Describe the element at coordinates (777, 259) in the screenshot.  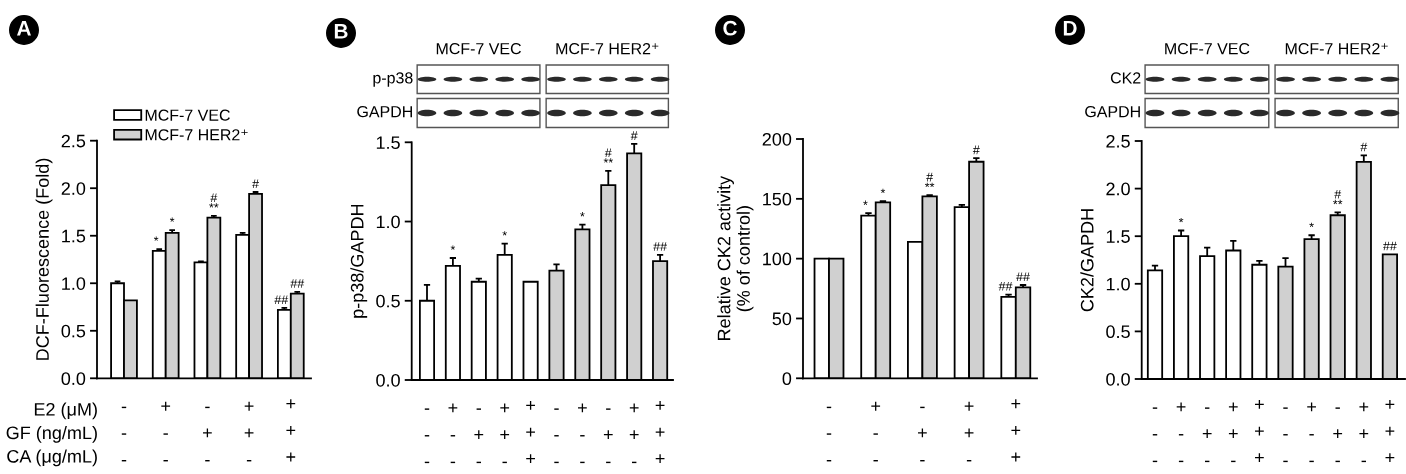
I see `y-tick-label: 100` at that location.